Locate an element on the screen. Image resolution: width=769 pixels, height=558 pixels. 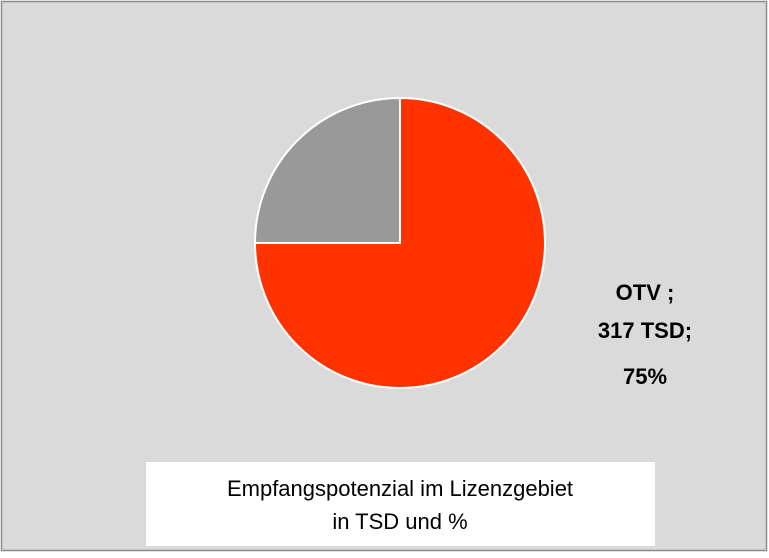
slice-amount-label: 317 TSD; is located at coordinates (645, 330).